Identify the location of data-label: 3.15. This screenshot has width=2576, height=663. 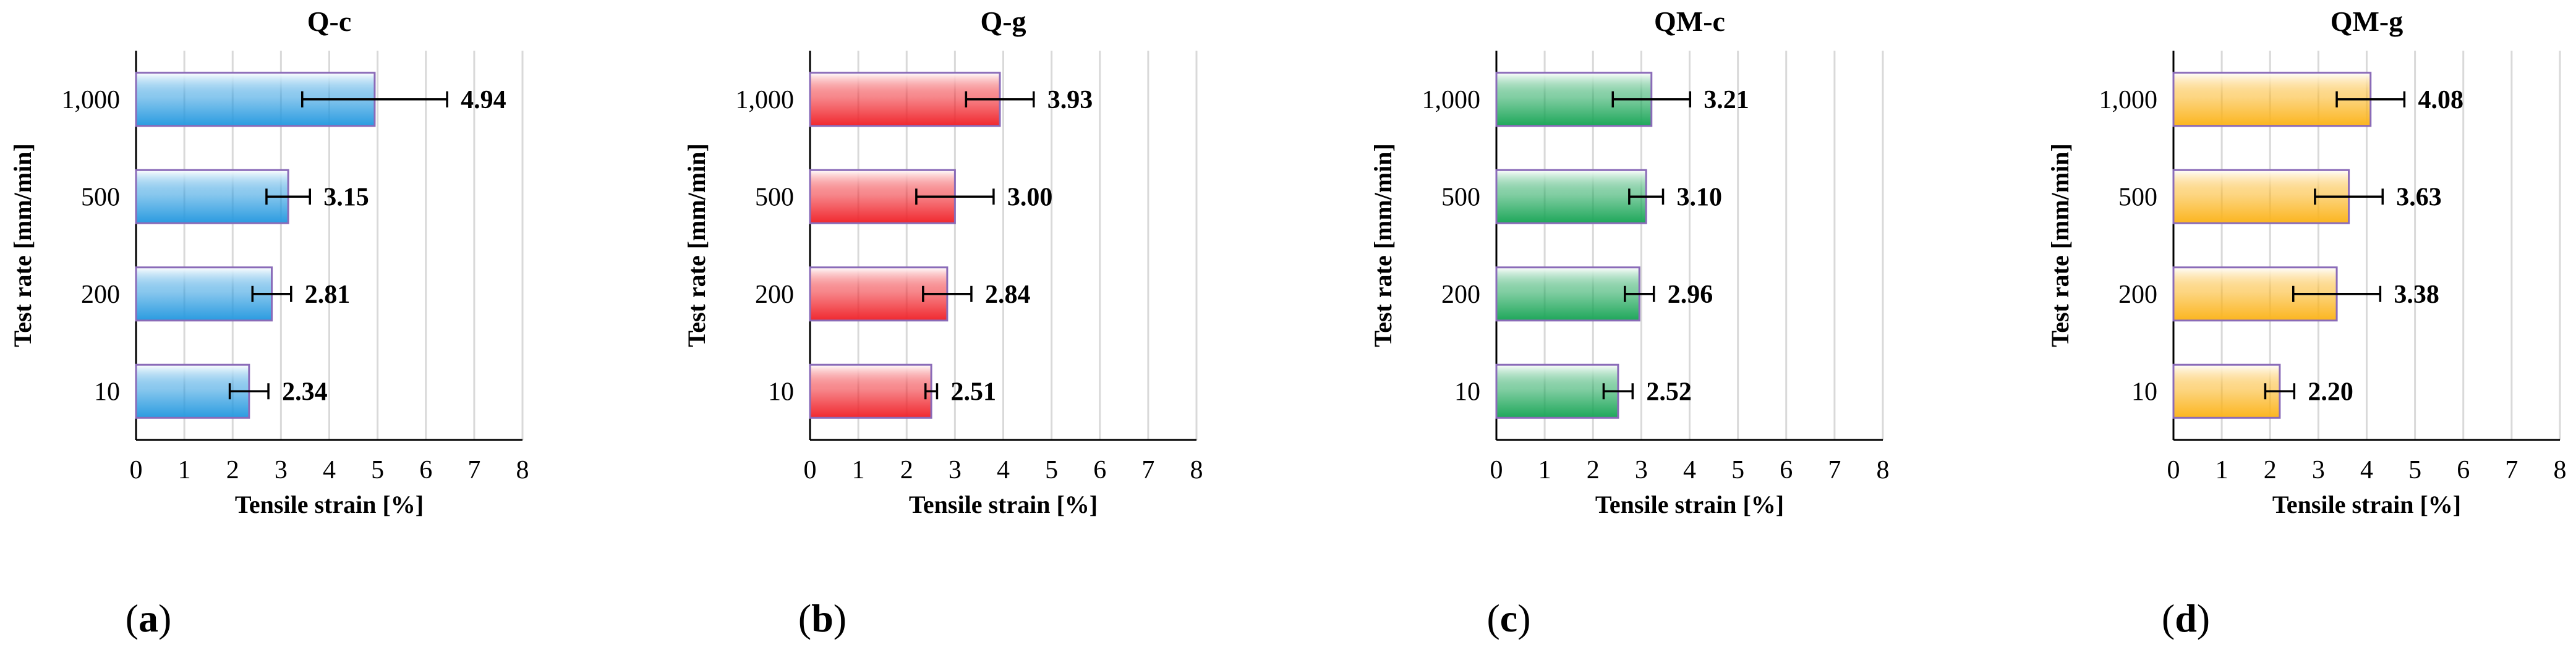
(346, 197).